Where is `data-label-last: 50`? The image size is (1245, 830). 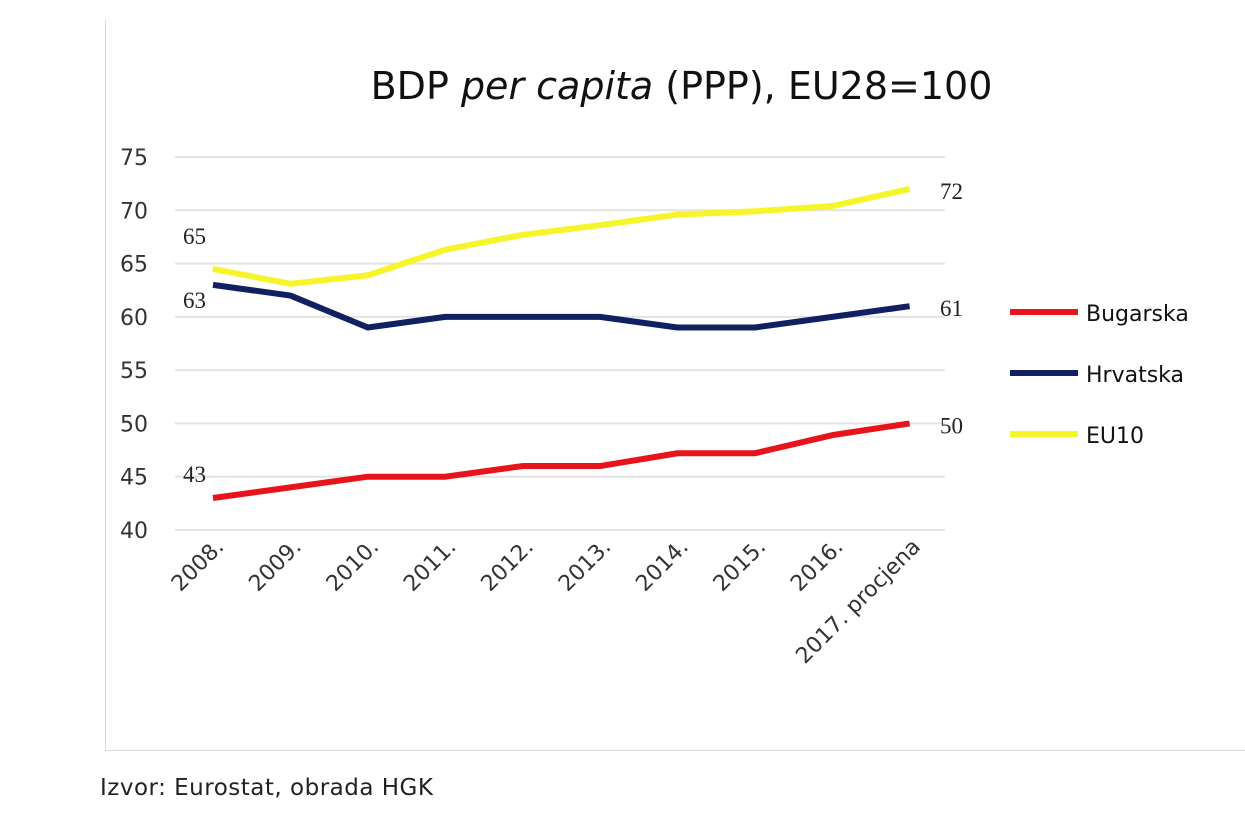
data-label-last: 50 is located at coordinates (951, 425).